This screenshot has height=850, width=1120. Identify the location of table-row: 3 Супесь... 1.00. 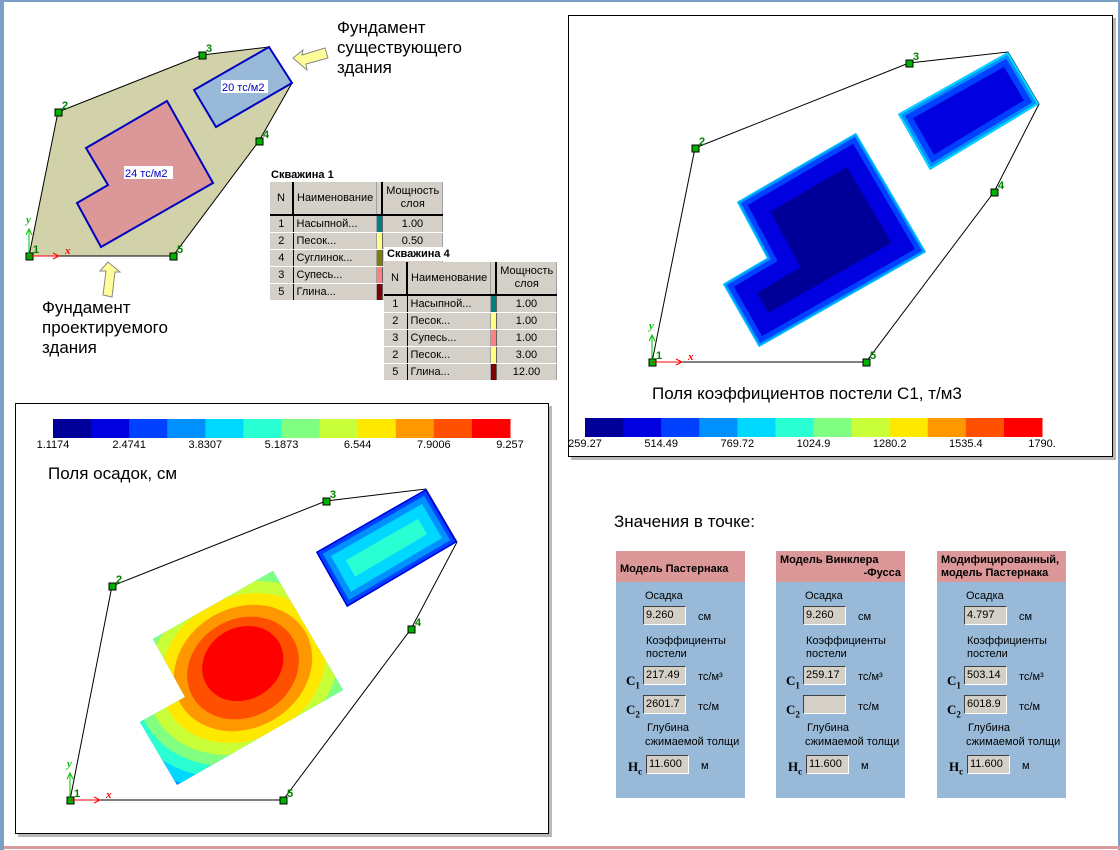
(471, 338).